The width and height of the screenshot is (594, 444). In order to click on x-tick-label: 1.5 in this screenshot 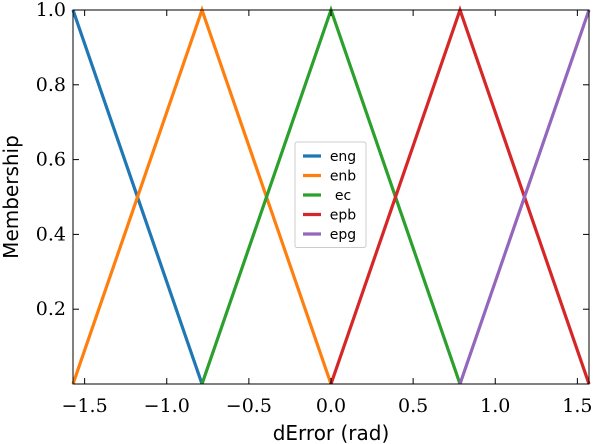, I will do `click(577, 406)`.